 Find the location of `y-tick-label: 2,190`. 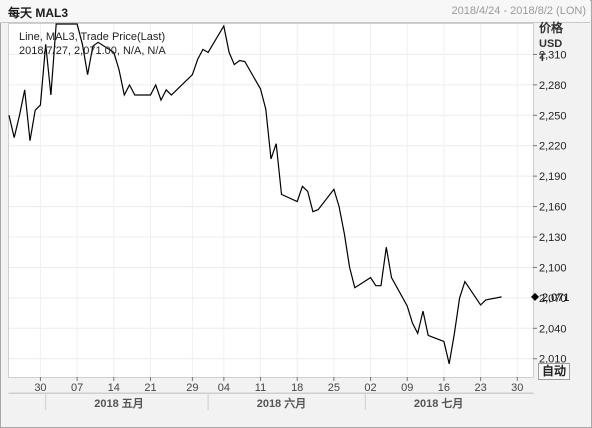

y-tick-label: 2,190 is located at coordinates (553, 177).